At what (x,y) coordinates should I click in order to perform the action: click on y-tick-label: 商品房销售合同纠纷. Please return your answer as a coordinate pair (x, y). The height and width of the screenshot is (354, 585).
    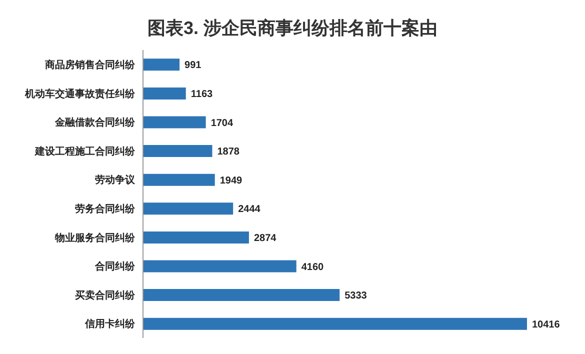
    Looking at the image, I should click on (90, 64).